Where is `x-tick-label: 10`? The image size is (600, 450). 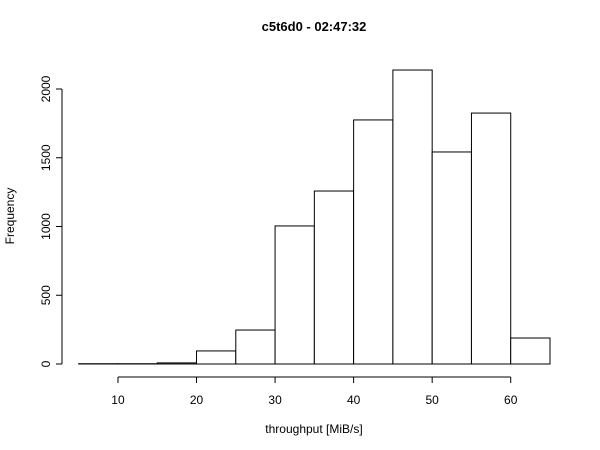
x-tick-label: 10 is located at coordinates (118, 400).